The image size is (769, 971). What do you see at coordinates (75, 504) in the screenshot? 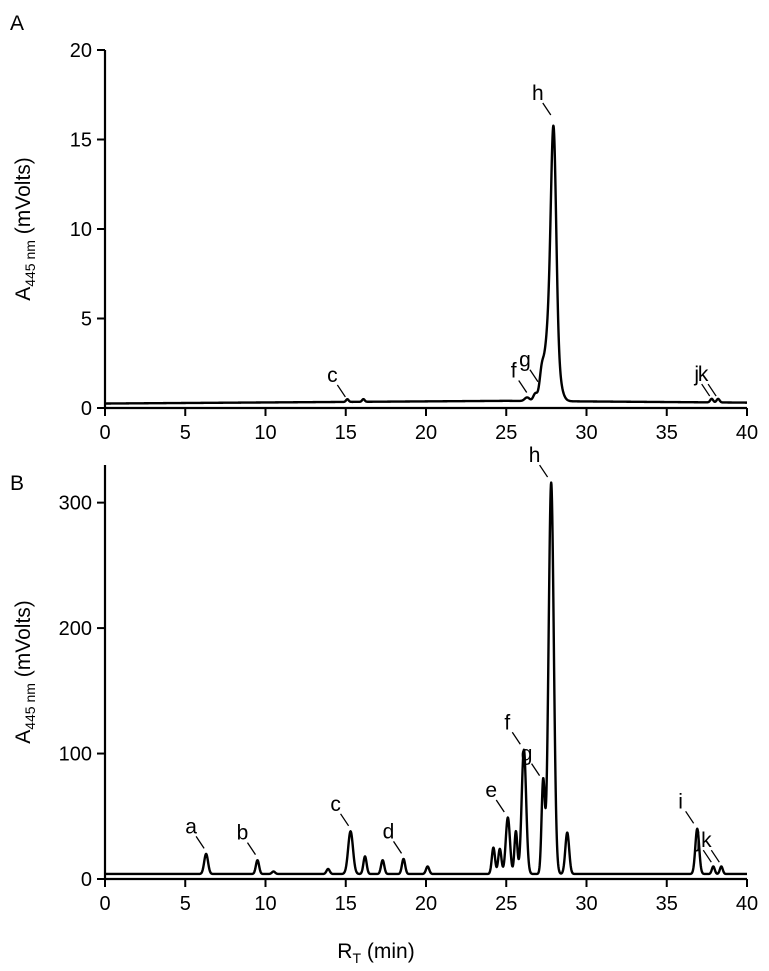
I see `y-tick-label: 300` at bounding box center [75, 504].